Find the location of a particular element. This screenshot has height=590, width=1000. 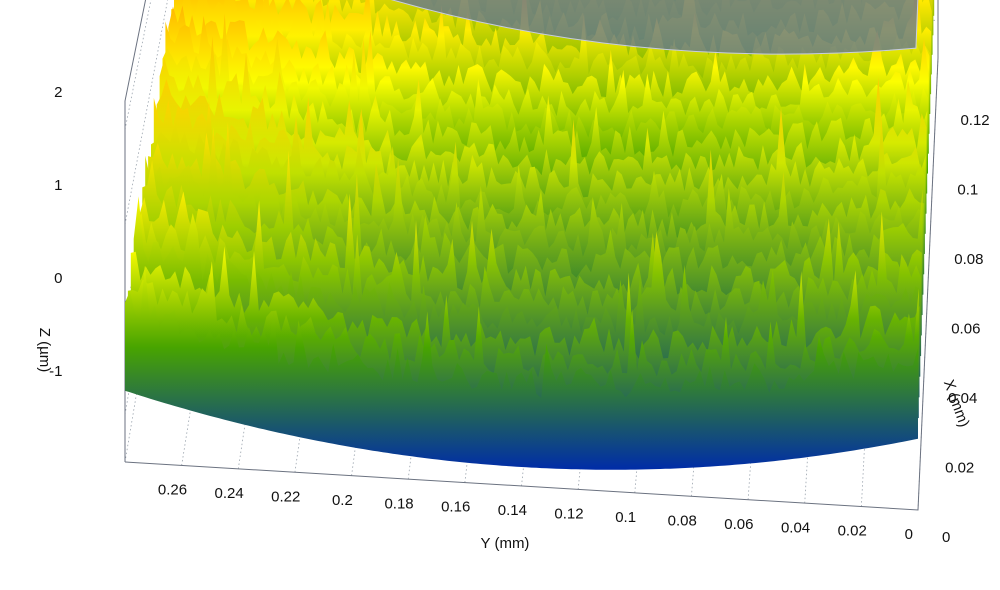

x-tick-label: 0.08 is located at coordinates (968, 259).